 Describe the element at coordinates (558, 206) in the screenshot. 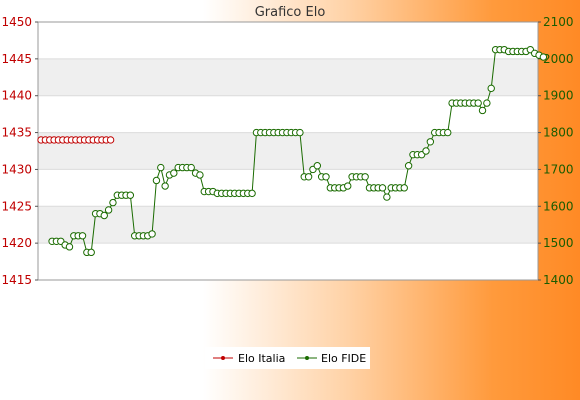

I see `right-tick-label: 1600` at that location.